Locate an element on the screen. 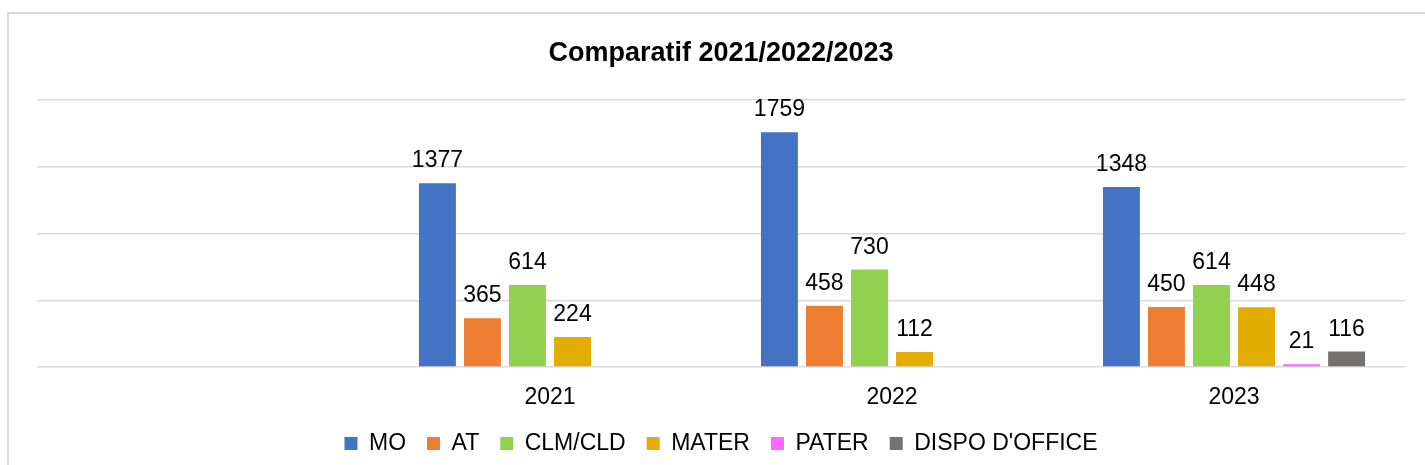  x-tick-label: 2022 is located at coordinates (892, 396).